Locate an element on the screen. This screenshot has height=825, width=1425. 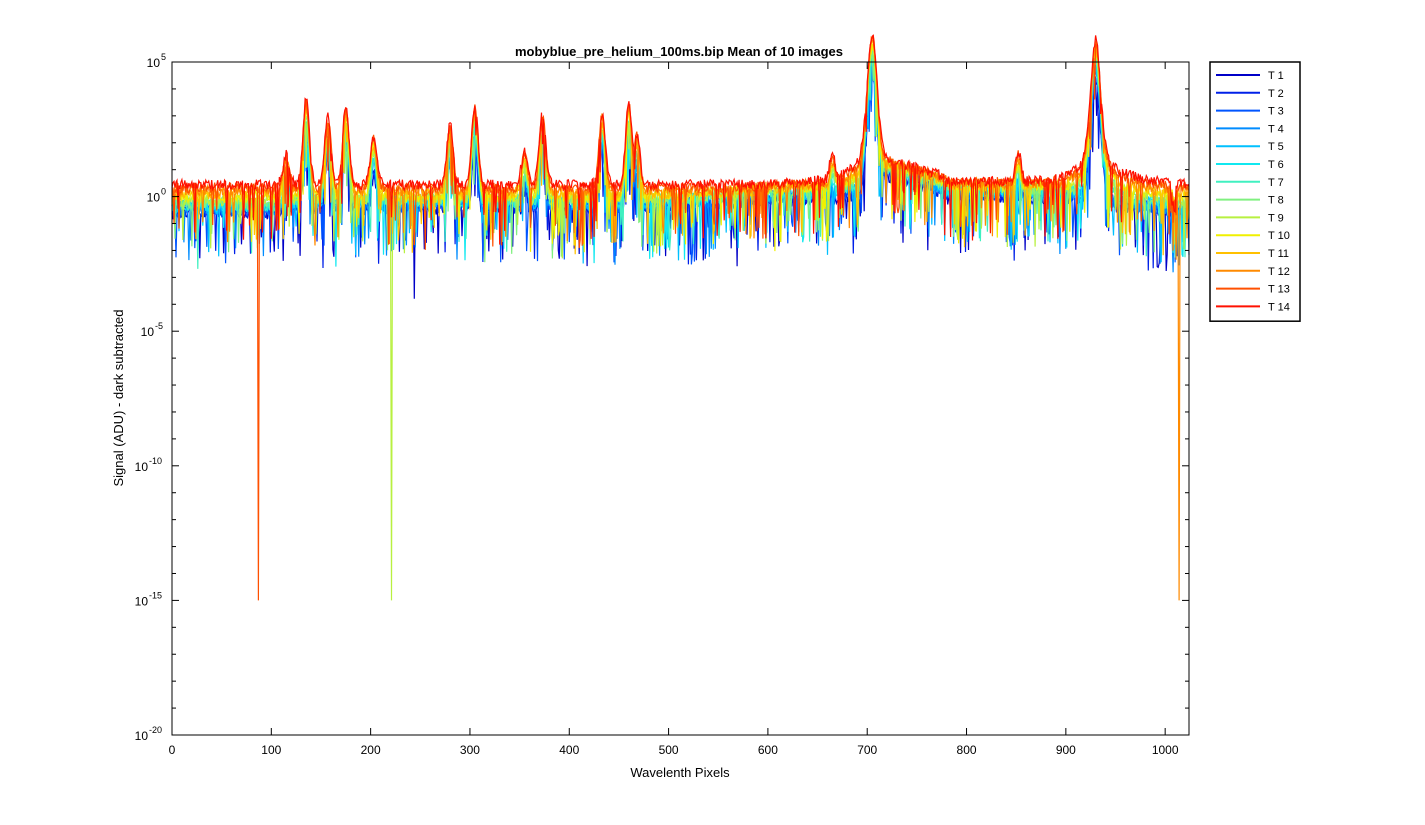
y-tick-exponent: -5 is located at coordinates (159, 326).